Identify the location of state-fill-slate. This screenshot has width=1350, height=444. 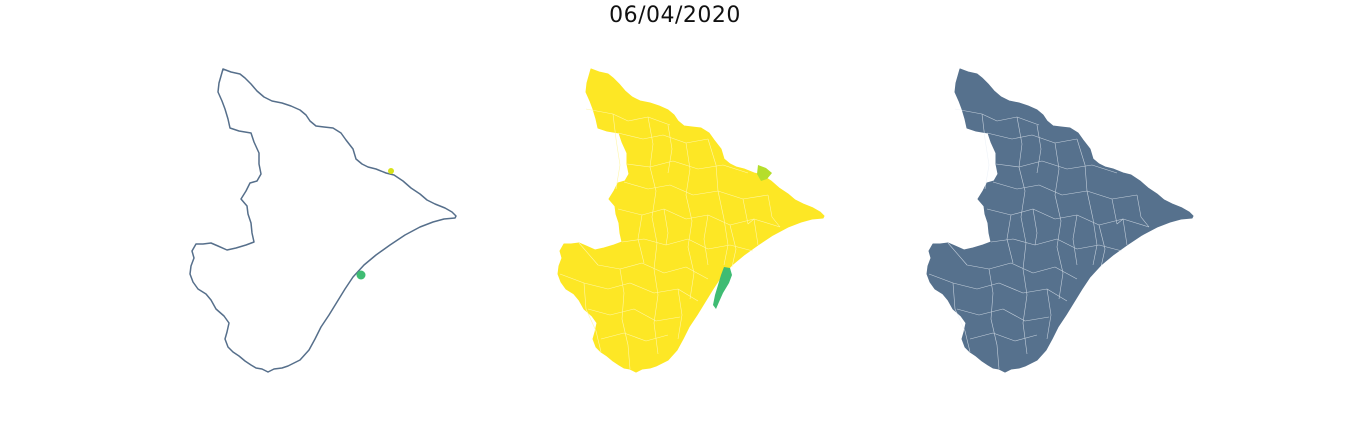
(1060, 220).